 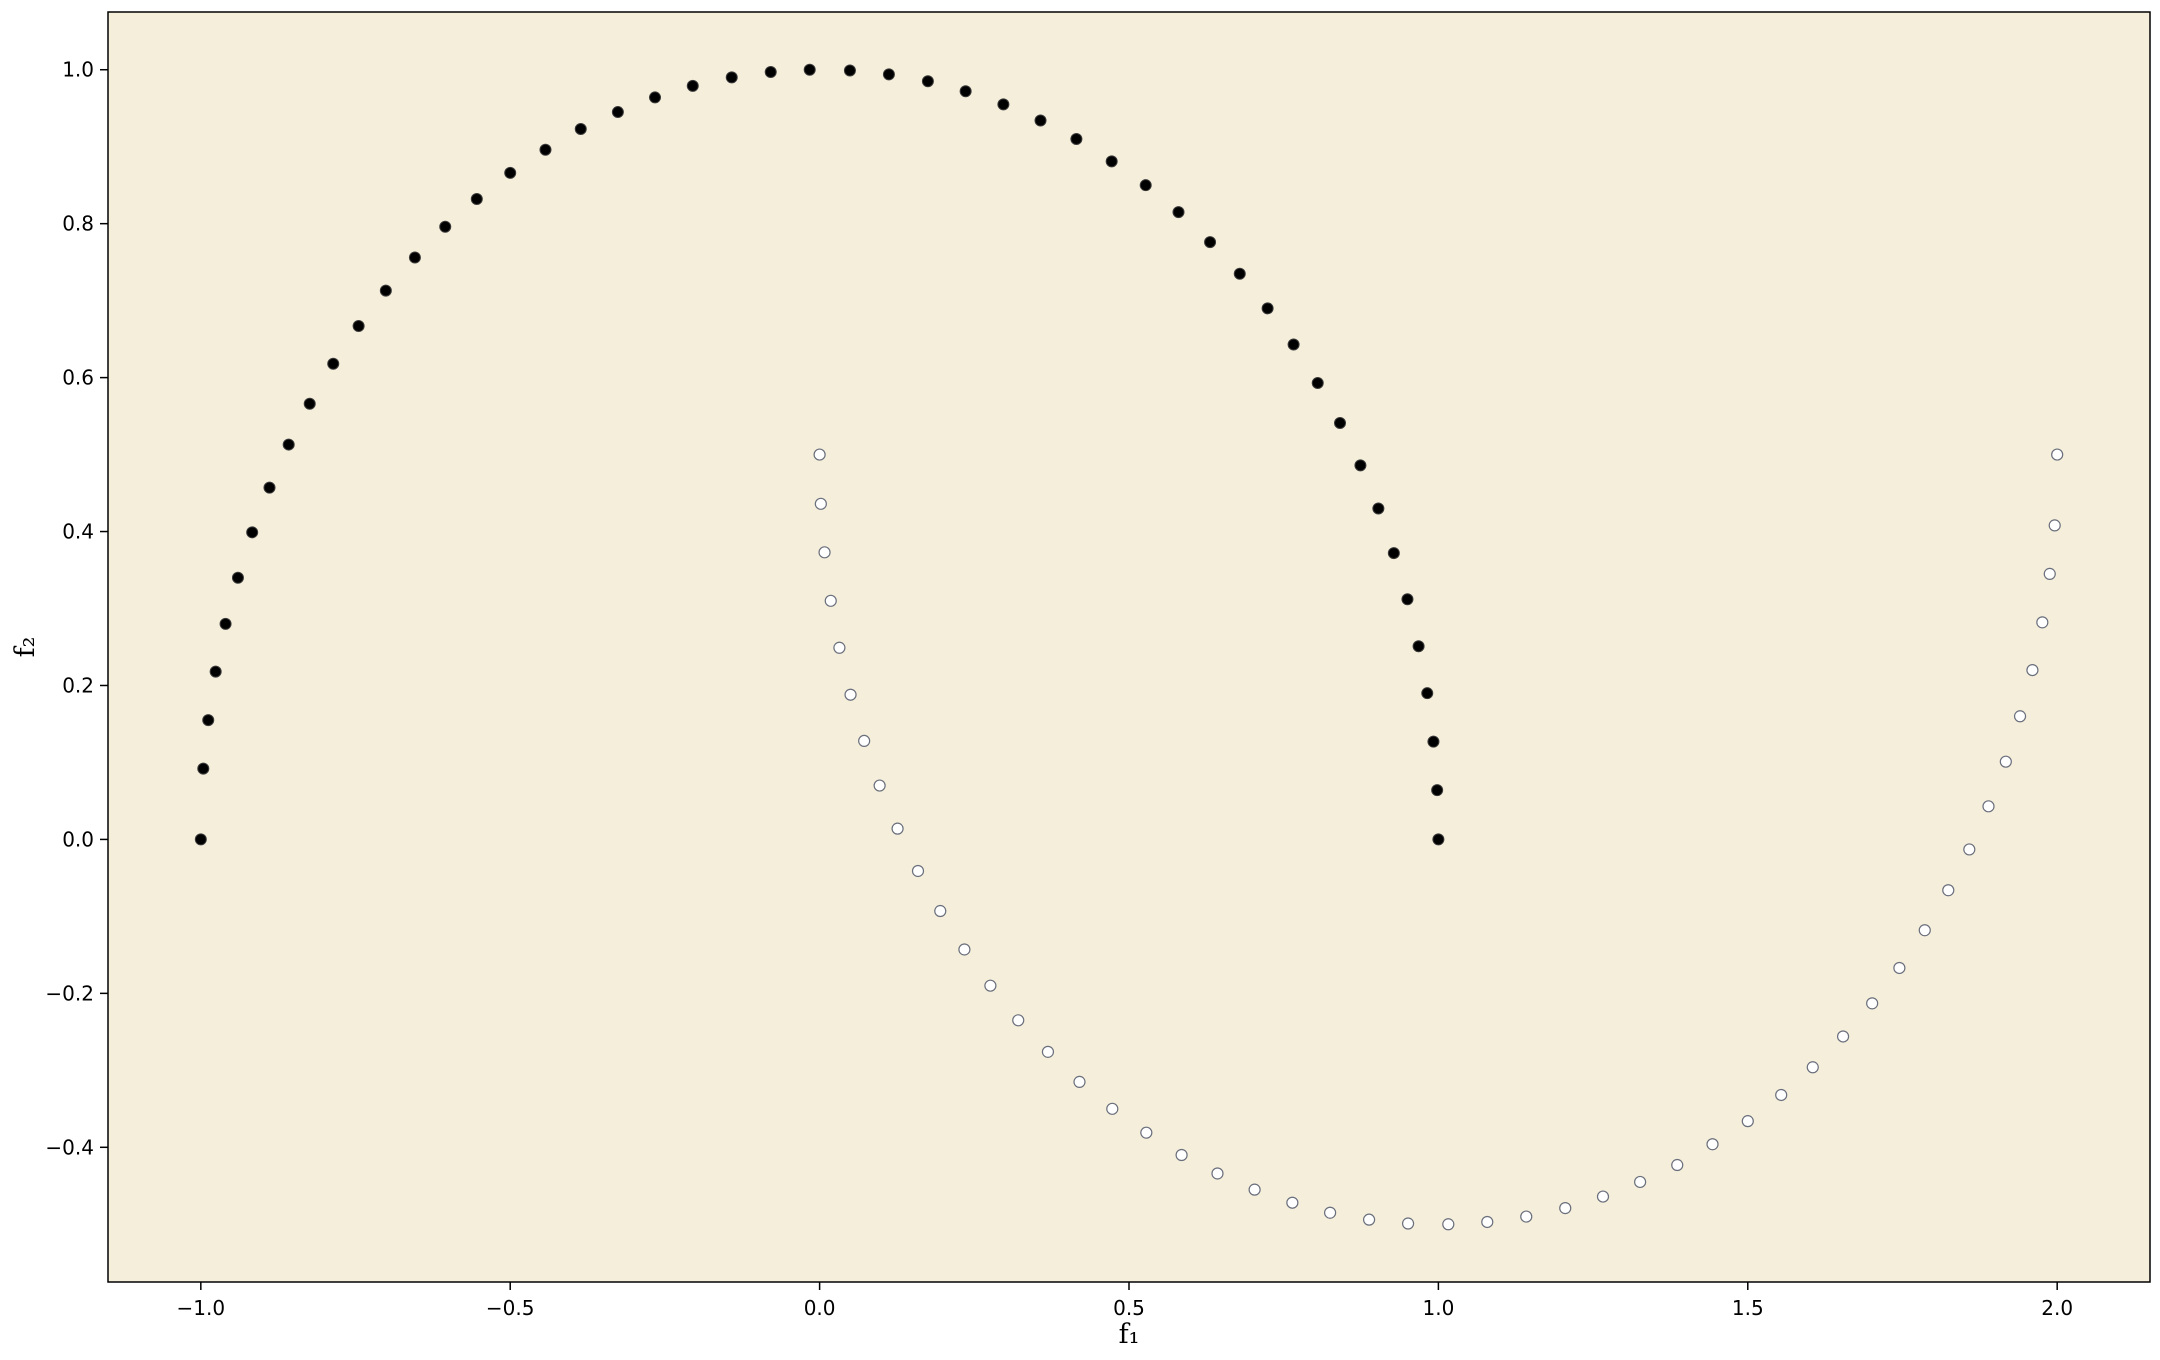 What do you see at coordinates (201, 1308) in the screenshot?
I see `x-tick-label: −1.0` at bounding box center [201, 1308].